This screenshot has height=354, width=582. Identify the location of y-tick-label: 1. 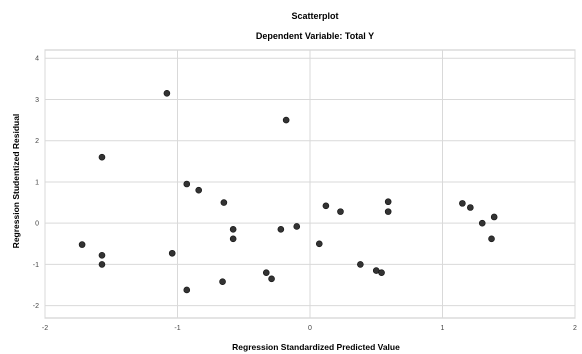
(37, 182).